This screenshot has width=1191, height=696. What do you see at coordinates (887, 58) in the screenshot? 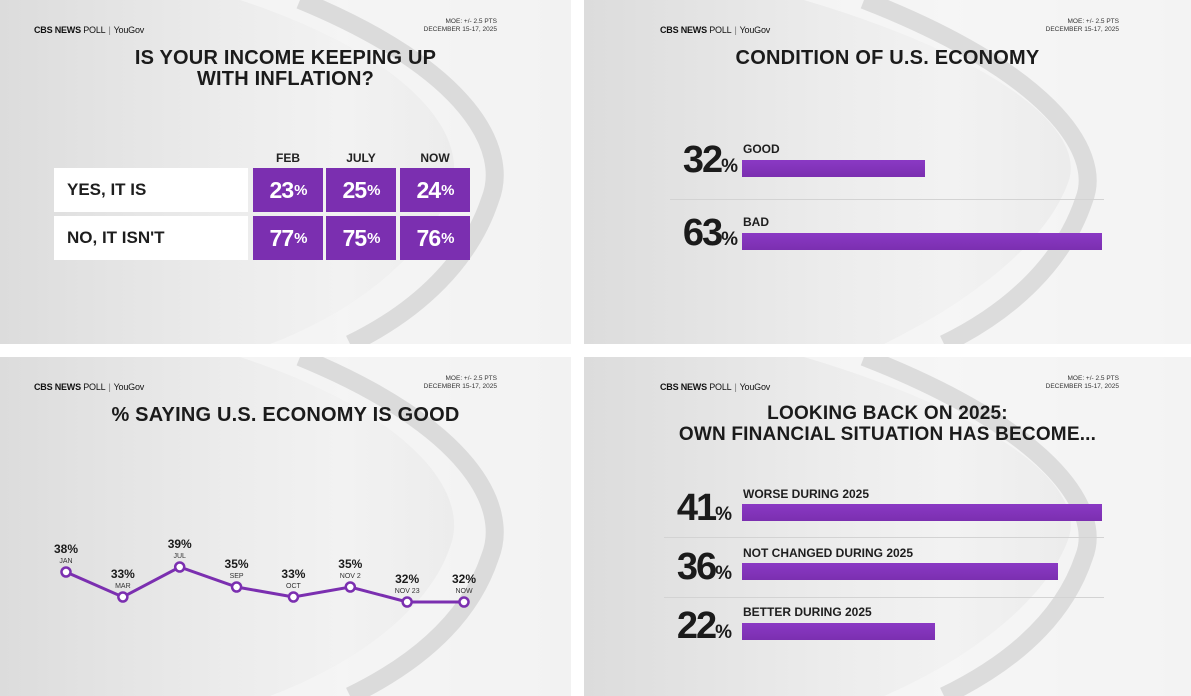
I see `chart-title: CONDITION OF U.S. ECONOMY` at bounding box center [887, 58].